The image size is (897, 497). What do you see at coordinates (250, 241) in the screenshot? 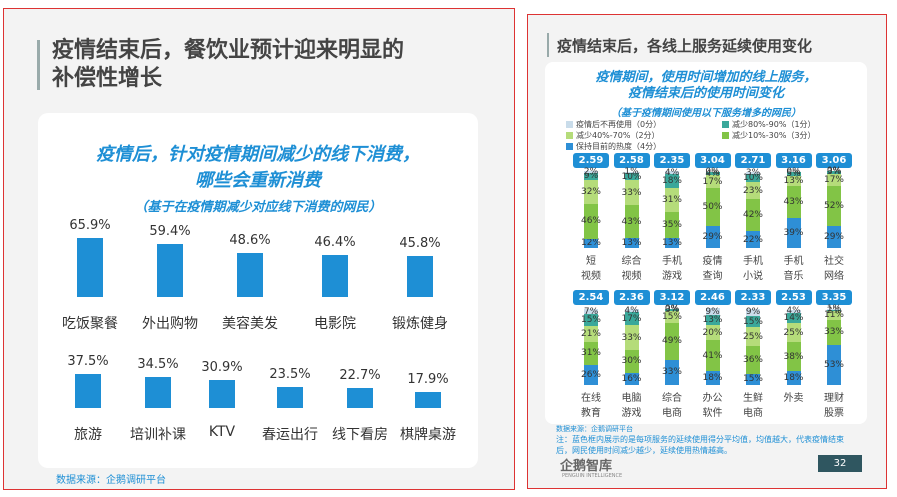
I see `value-label: 48.6%` at bounding box center [250, 241].